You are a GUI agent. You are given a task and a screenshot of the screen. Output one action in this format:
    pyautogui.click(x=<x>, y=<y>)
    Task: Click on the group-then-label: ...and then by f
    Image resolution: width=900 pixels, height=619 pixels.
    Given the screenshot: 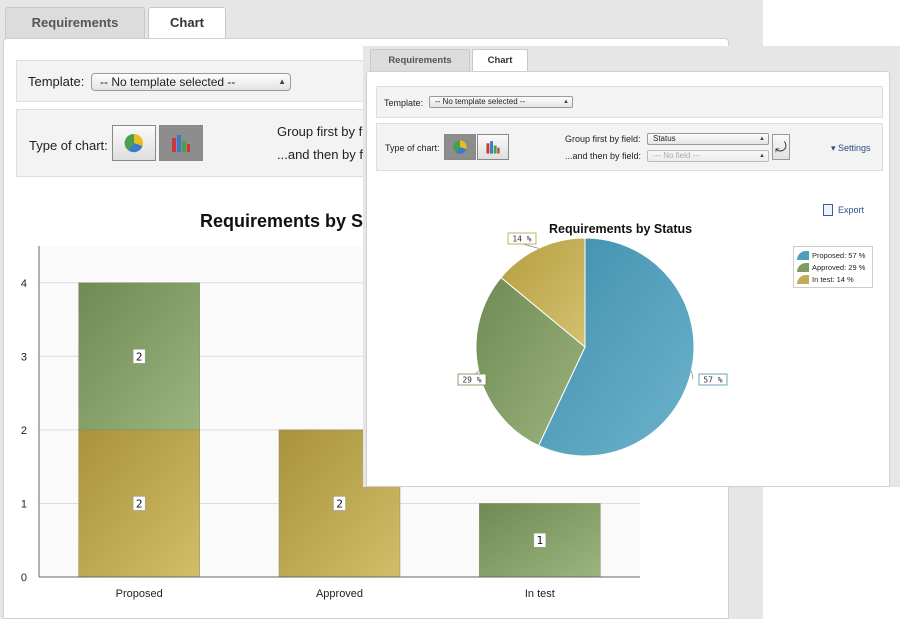 What is the action you would take?
    pyautogui.click(x=320, y=154)
    